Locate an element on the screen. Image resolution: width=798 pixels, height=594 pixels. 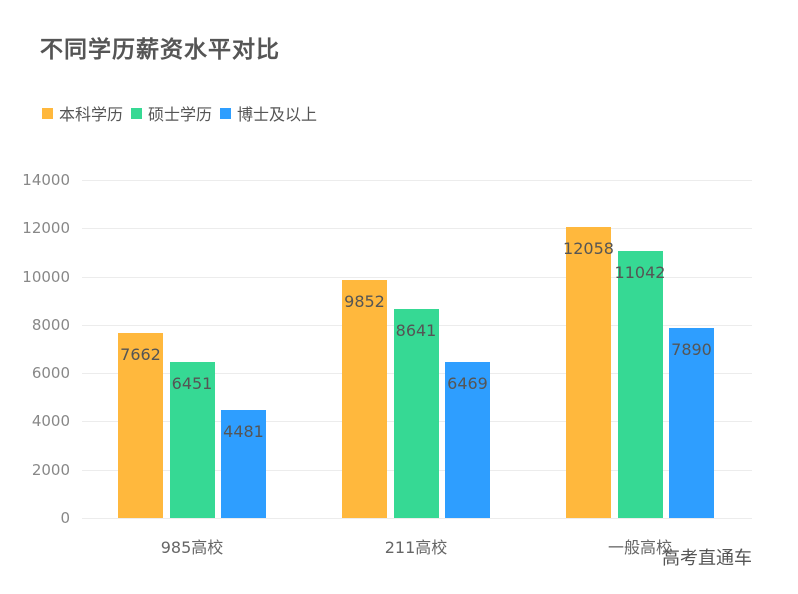
legend-item-master: 硕士学历 is located at coordinates (171, 113).